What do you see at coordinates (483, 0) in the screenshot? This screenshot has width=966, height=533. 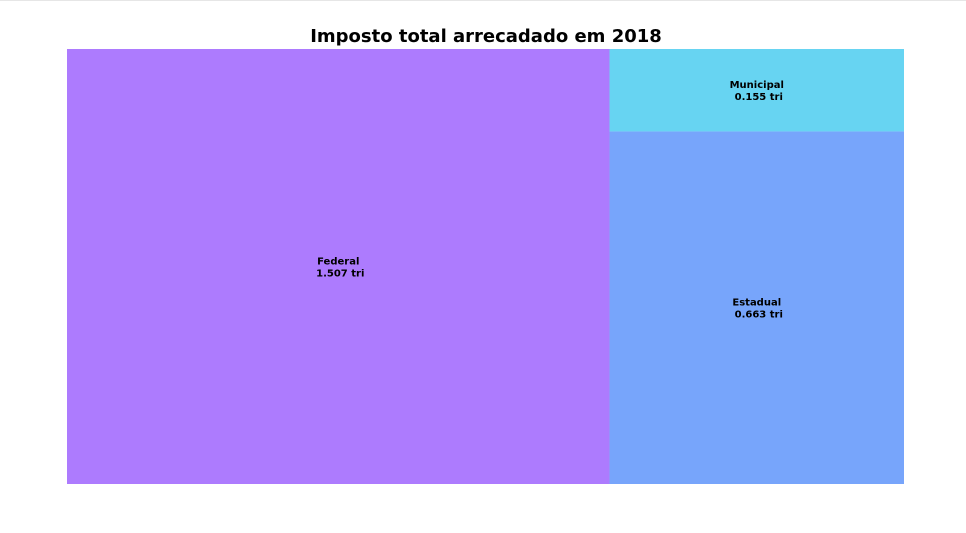 I see `top-border-line` at bounding box center [483, 0].